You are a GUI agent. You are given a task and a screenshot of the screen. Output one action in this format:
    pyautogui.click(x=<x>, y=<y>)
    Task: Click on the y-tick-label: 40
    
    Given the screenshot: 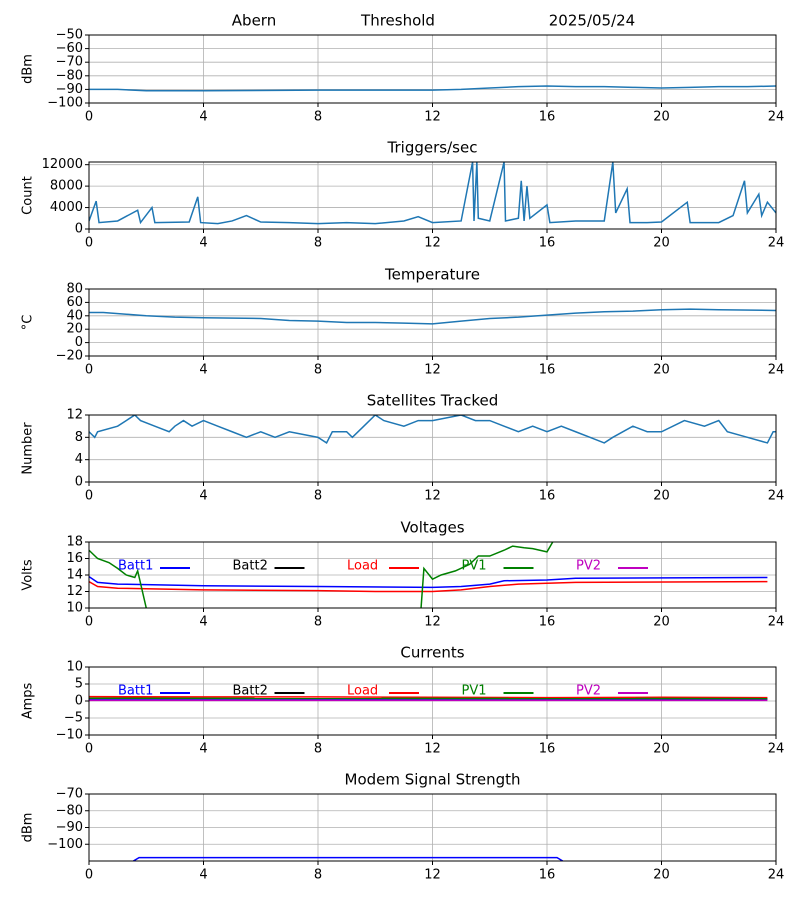 What is the action you would take?
    pyautogui.click(x=74, y=315)
    